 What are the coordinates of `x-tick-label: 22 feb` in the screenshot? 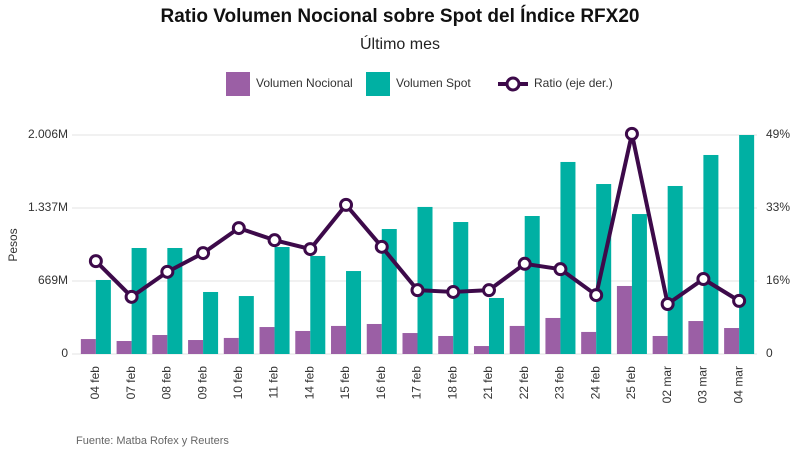 It's located at (524, 383).